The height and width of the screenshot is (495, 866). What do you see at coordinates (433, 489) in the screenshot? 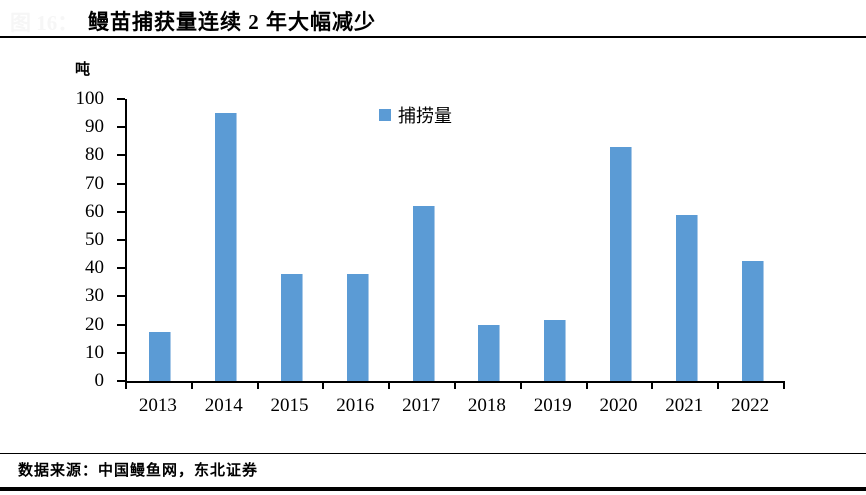
I see `bottom-border` at bounding box center [433, 489].